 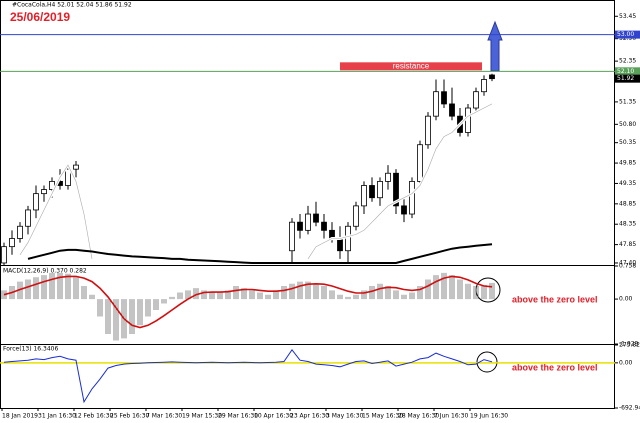 What do you see at coordinates (382, 416) in the screenshot?
I see `x-tick-label: 15 May 16:30` at bounding box center [382, 416].